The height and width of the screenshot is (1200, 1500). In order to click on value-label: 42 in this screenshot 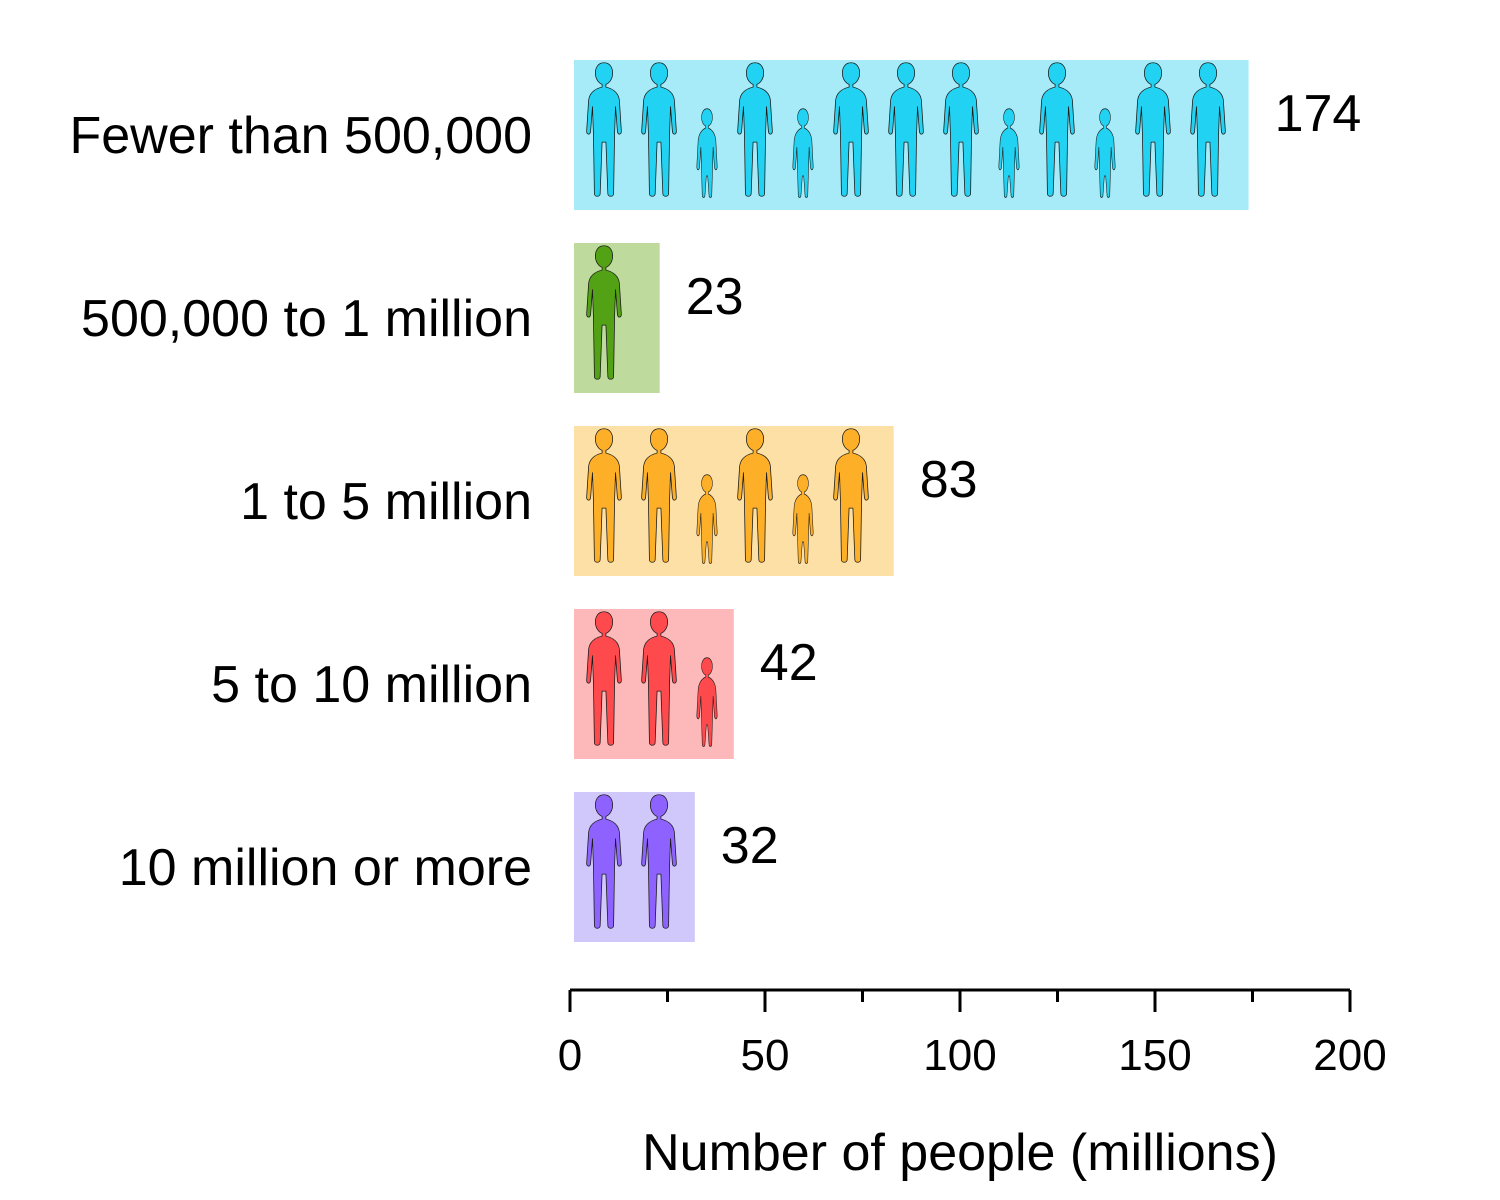, I will do `click(789, 663)`.